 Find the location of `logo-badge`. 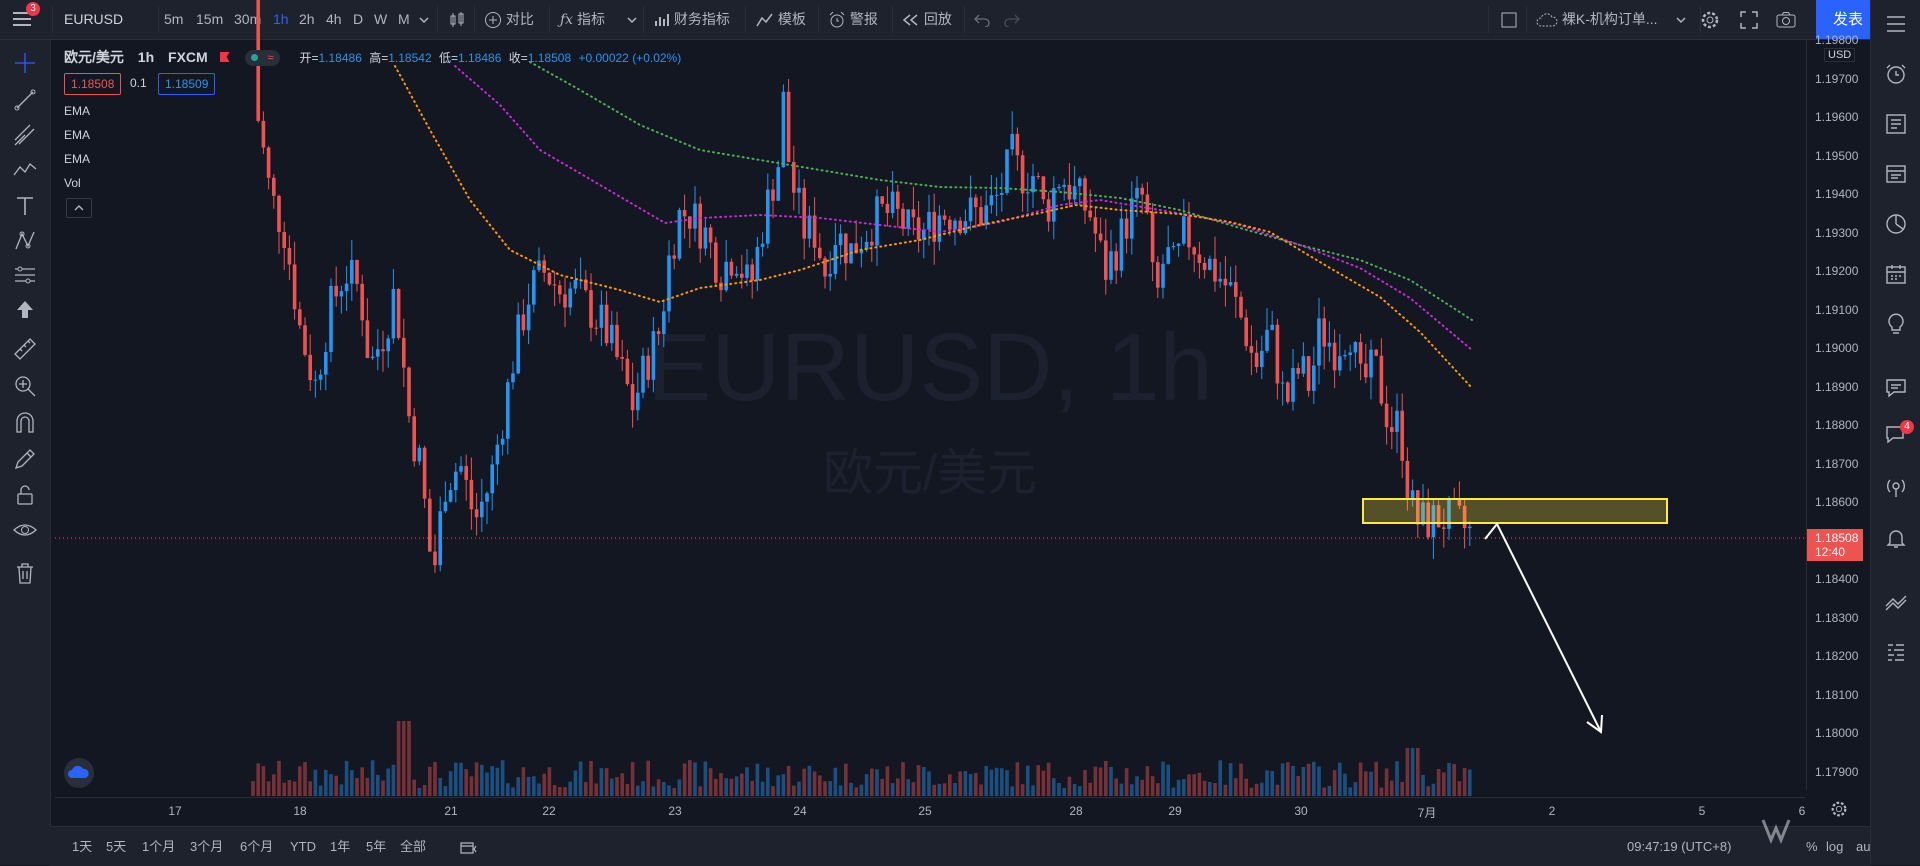

logo-badge is located at coordinates (79, 773).